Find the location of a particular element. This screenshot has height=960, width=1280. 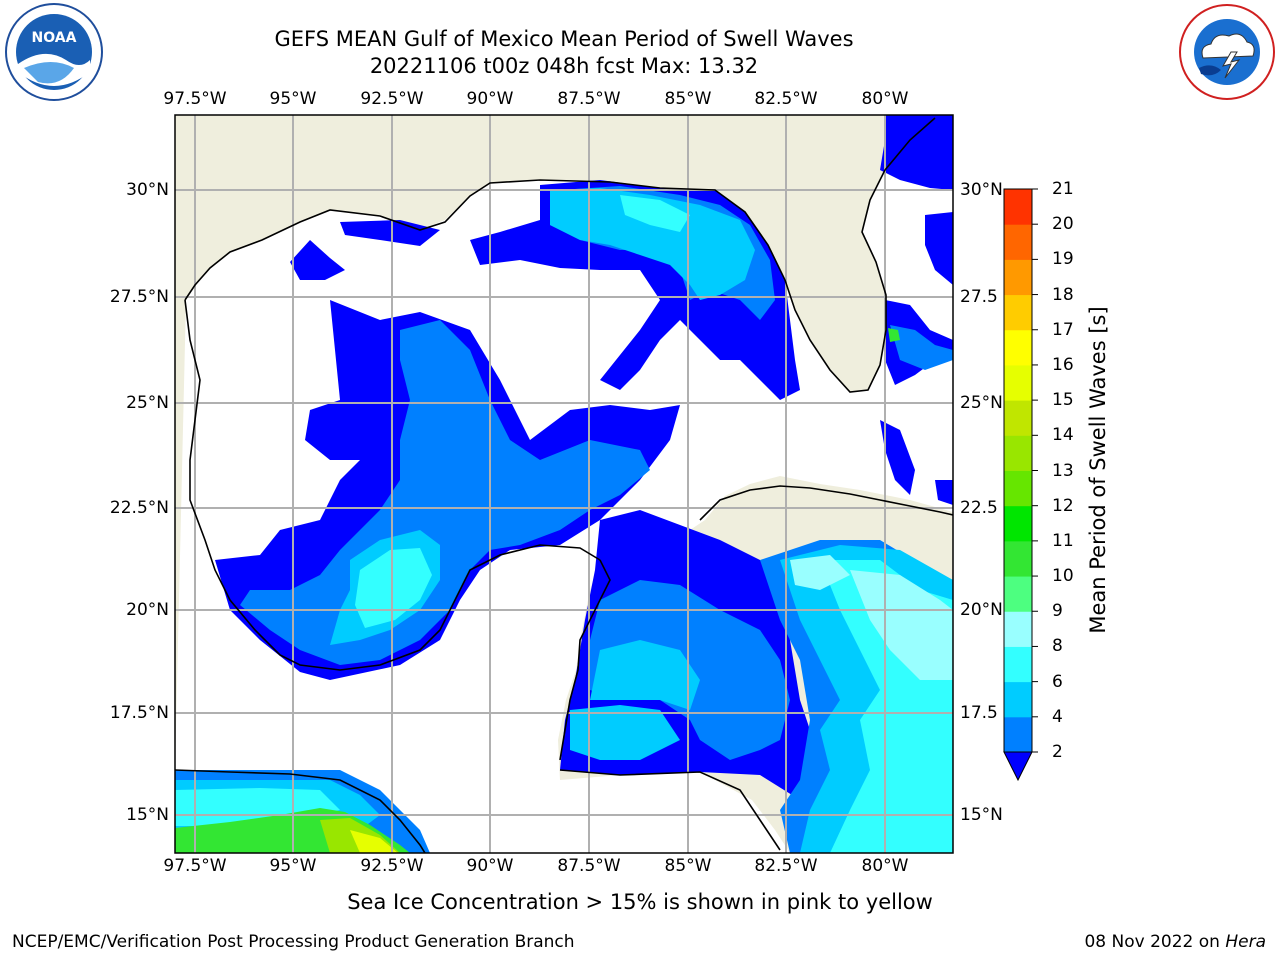

lat-tick-label-left: 27.5°N is located at coordinates (139, 297).